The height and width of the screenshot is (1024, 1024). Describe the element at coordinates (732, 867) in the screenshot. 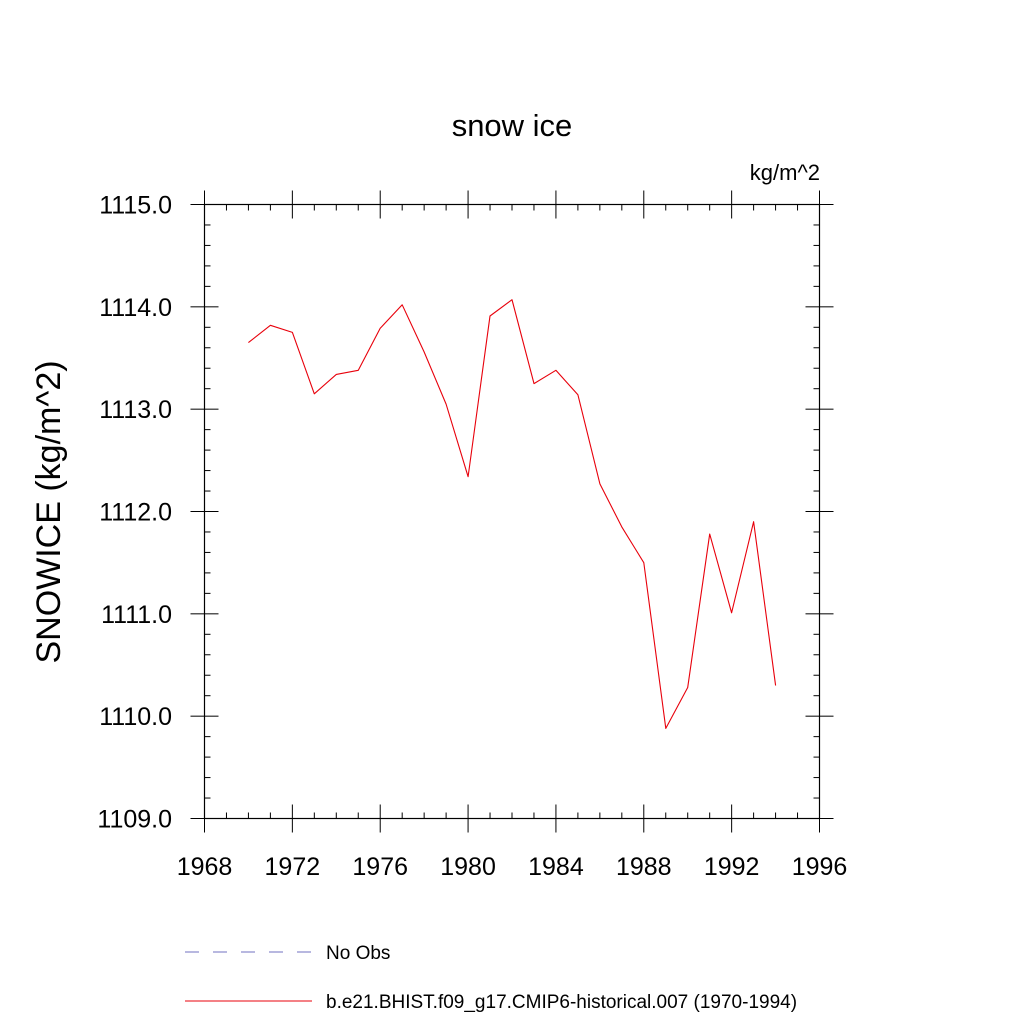

I see `x-tick-label: 1992` at that location.